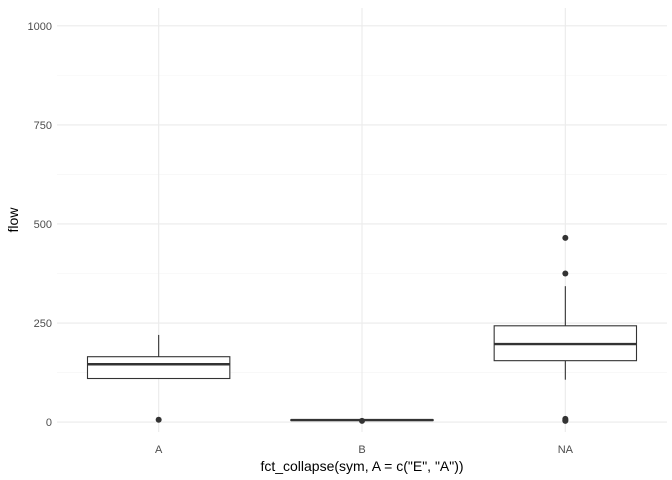 The height and width of the screenshot is (480, 672). Describe the element at coordinates (158, 368) in the screenshot. I see `box-body` at that location.